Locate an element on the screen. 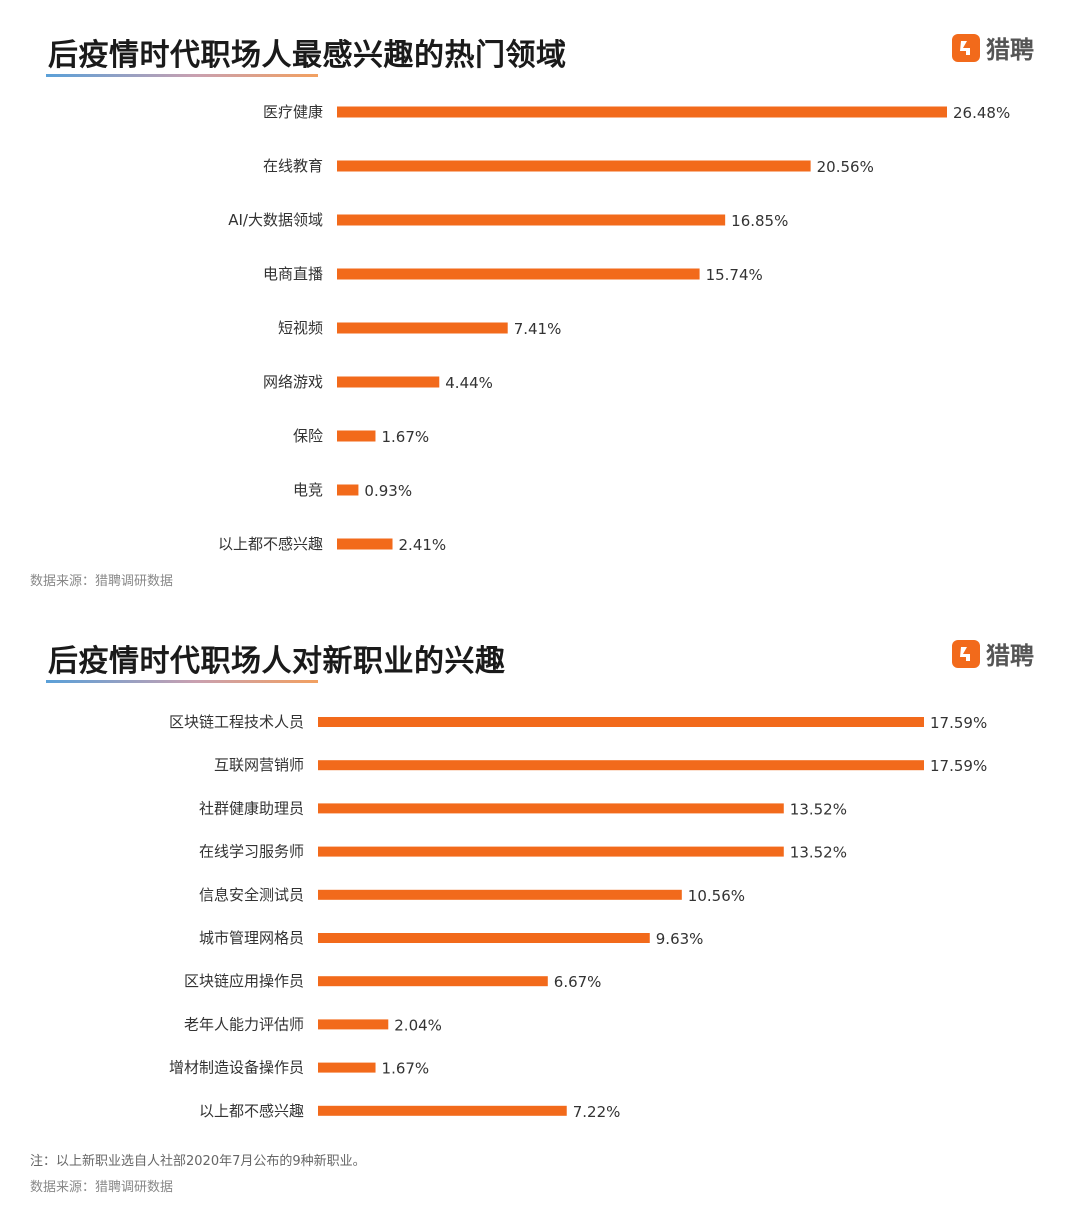 The image size is (1080, 1221). value-label: 7.41% is located at coordinates (538, 329).